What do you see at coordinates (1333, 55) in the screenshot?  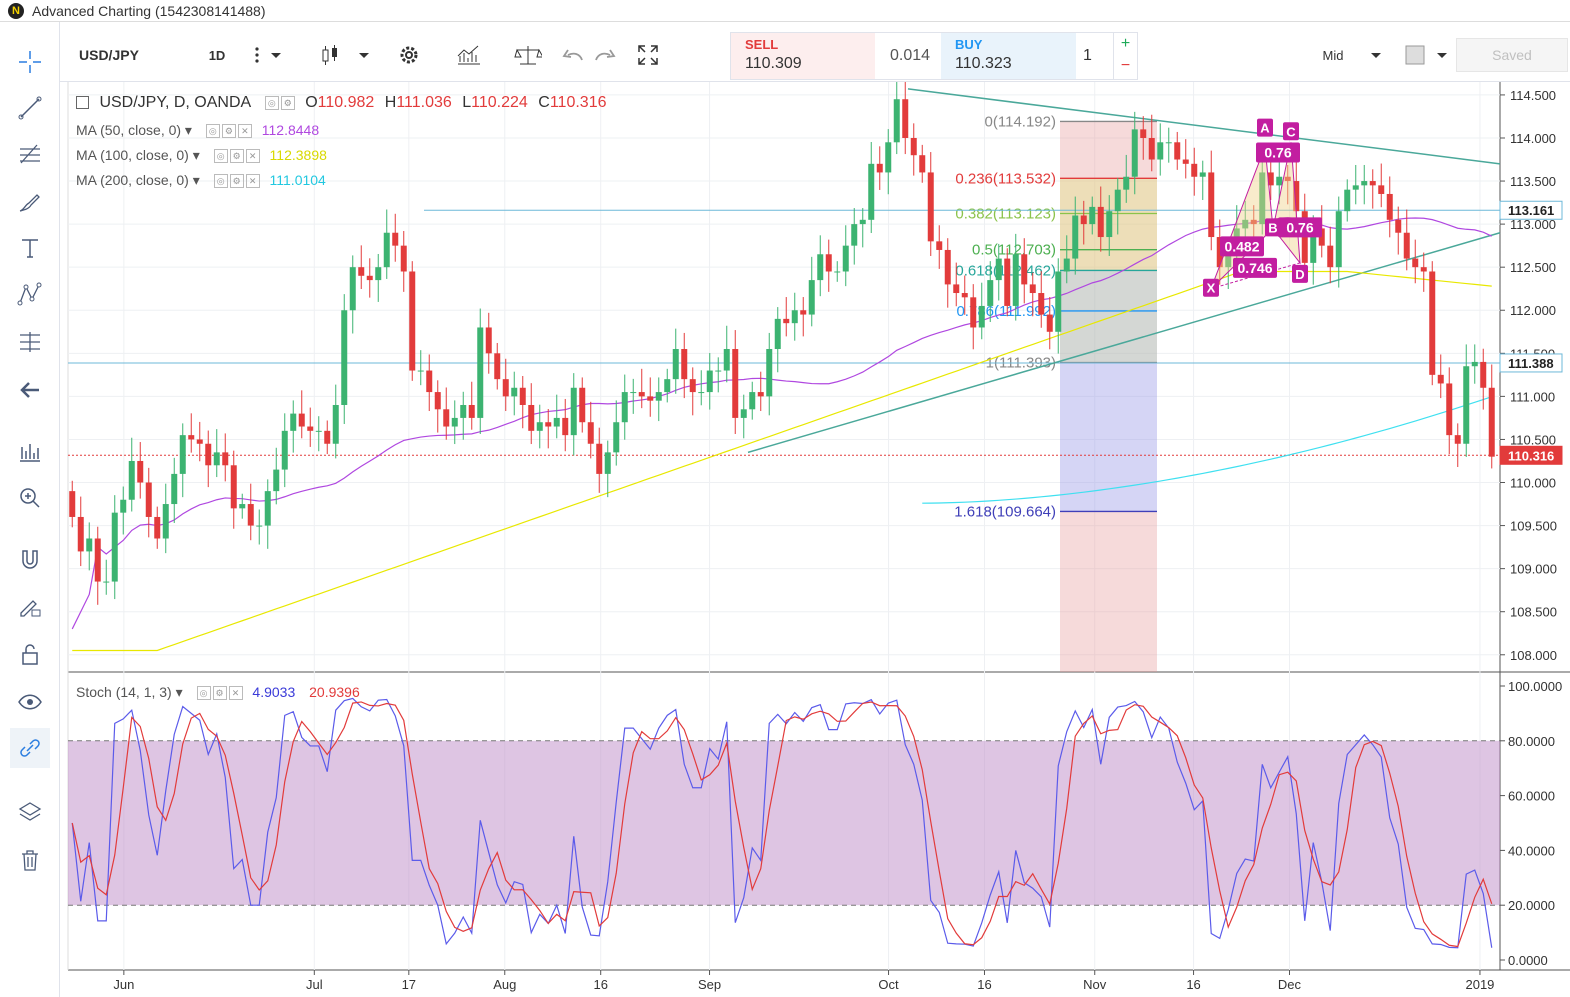 I see `price-type-button: Mid` at bounding box center [1333, 55].